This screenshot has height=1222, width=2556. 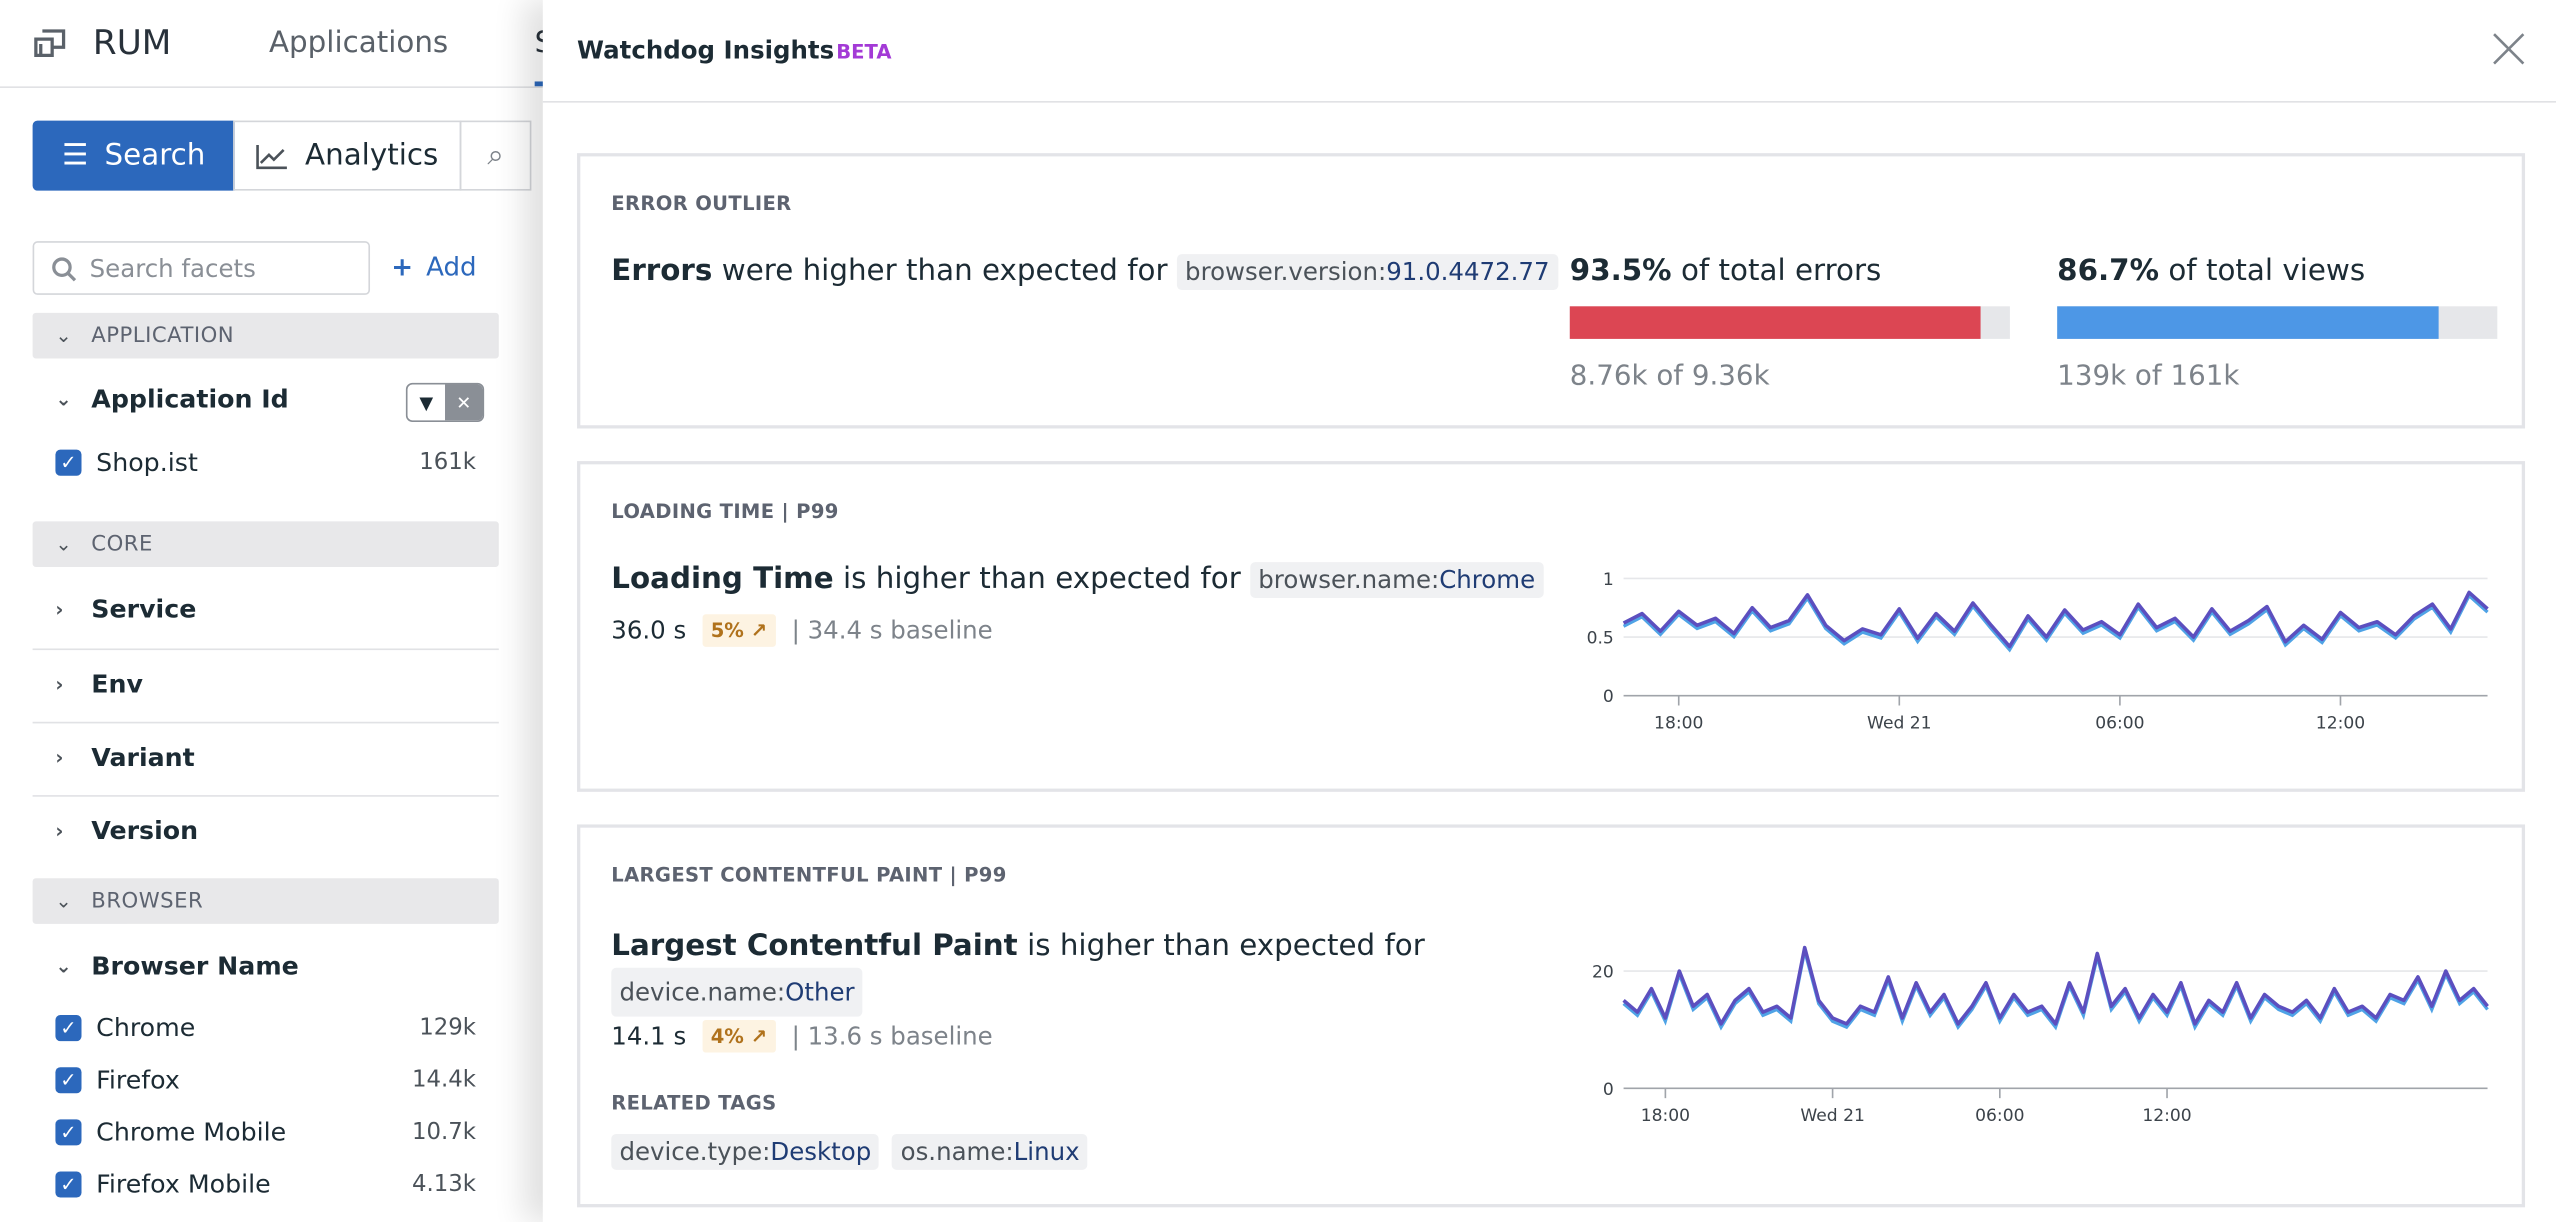 I want to click on tag-device-name: device.name:Other, so click(x=737, y=992).